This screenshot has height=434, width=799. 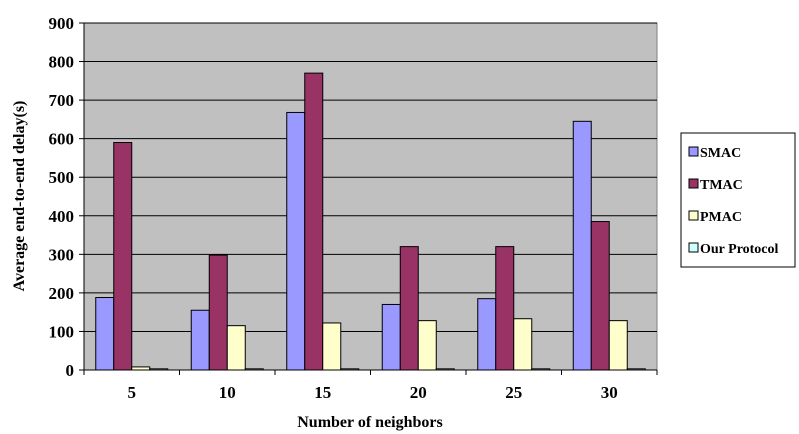 What do you see at coordinates (19, 196) in the screenshot?
I see `y-axis-title: Average end-to-end delay(s)` at bounding box center [19, 196].